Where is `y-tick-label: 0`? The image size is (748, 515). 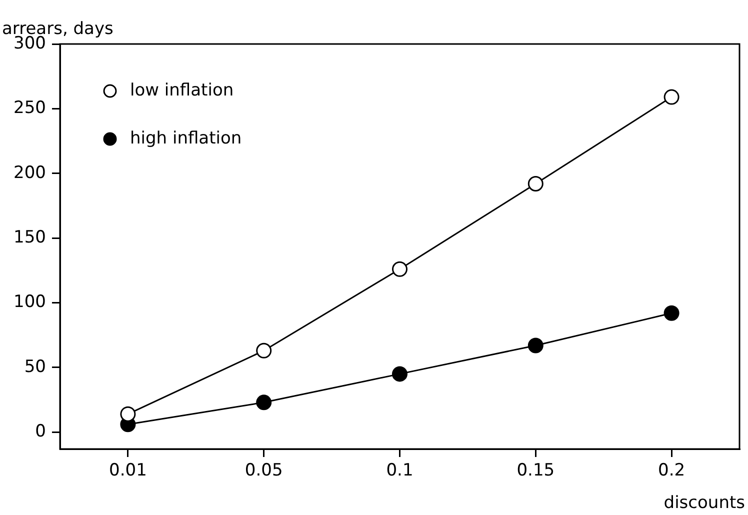 y-tick-label: 0 is located at coordinates (40, 432).